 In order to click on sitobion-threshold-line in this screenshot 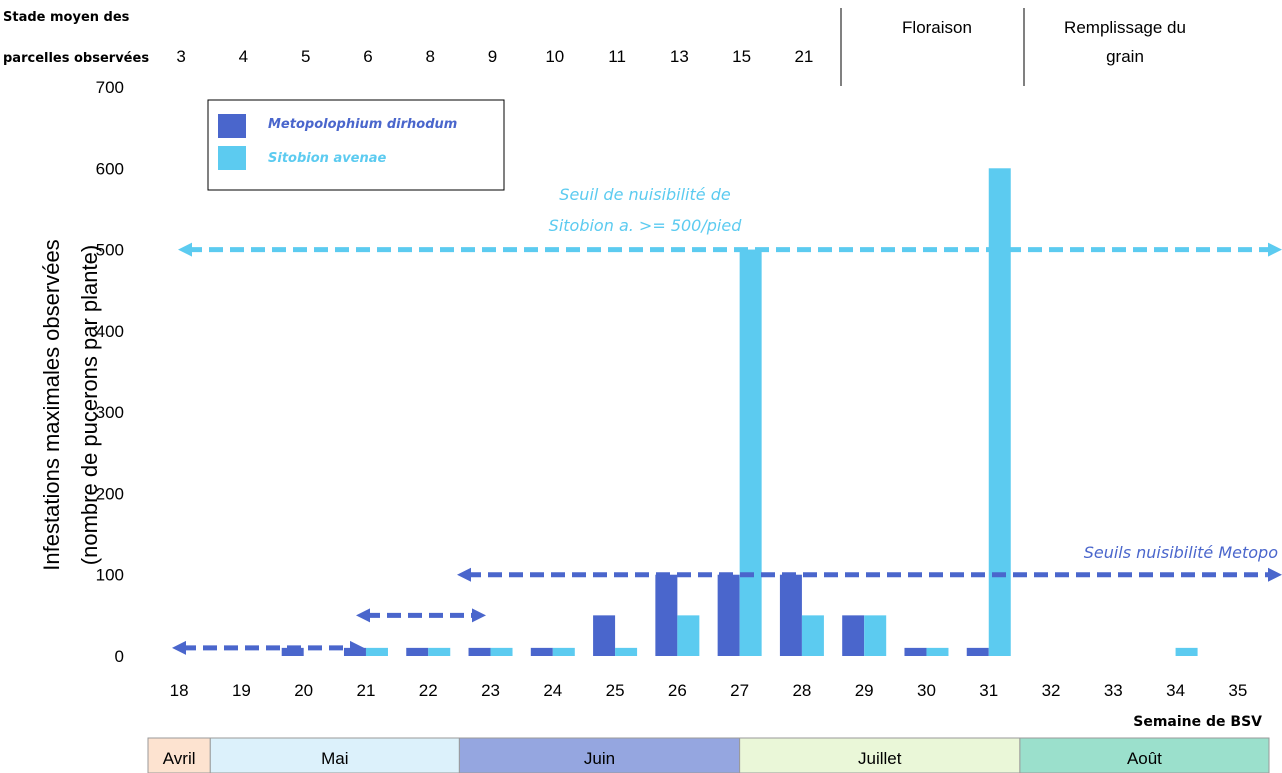, I will do `click(730, 249)`.